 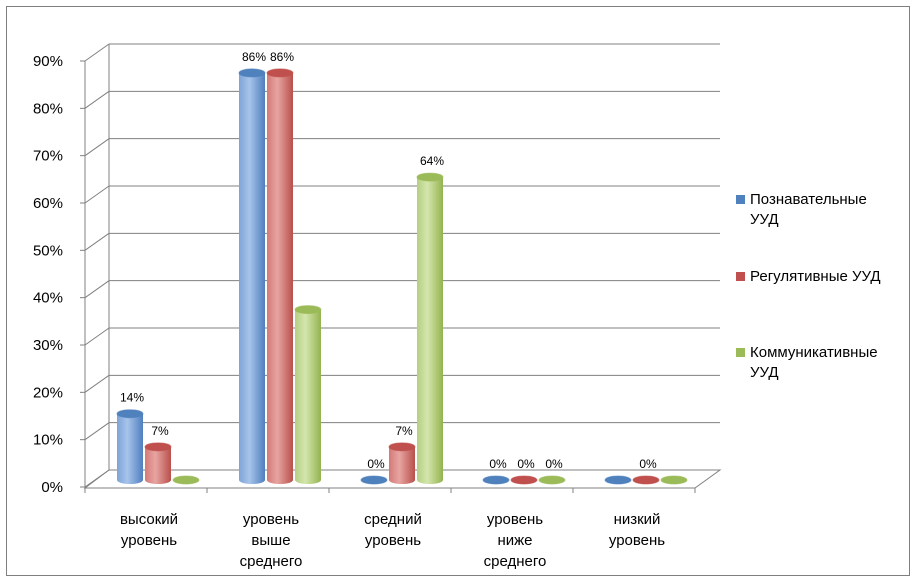 What do you see at coordinates (48, 345) in the screenshot?
I see `y-tick-label: 30%` at bounding box center [48, 345].